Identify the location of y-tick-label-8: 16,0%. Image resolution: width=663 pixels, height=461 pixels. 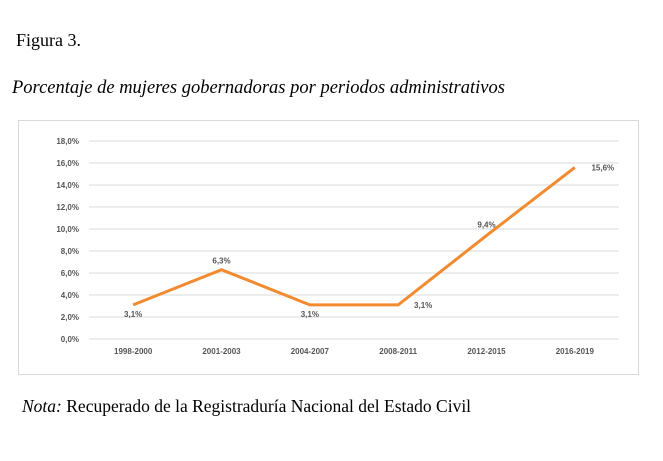
(67, 163).